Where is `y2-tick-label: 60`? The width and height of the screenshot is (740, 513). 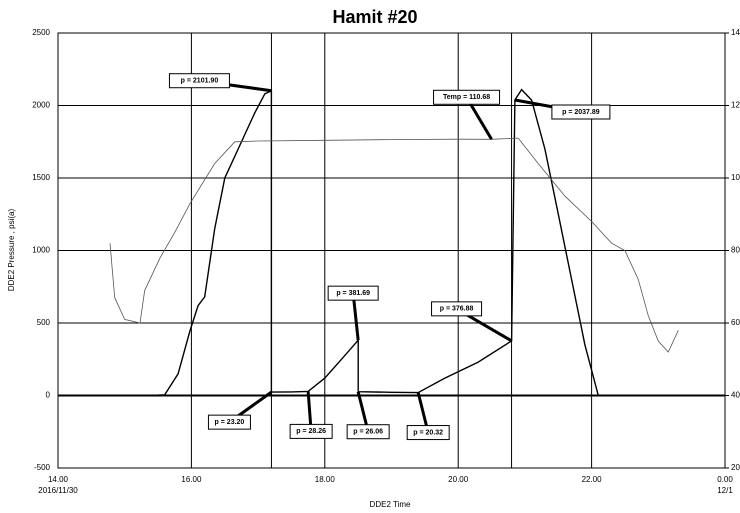
y2-tick-label: 60 is located at coordinates (735, 322).